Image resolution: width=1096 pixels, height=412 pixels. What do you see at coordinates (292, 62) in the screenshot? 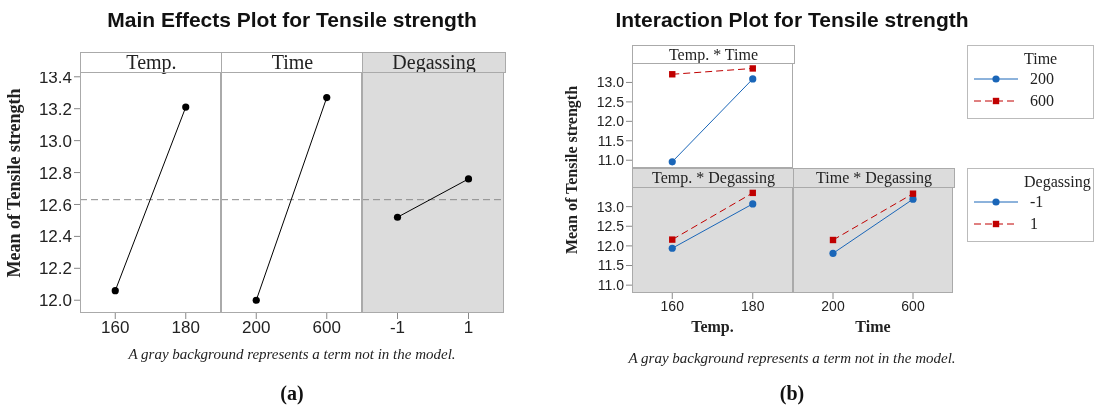
I see `chart-title: Time` at bounding box center [292, 62].